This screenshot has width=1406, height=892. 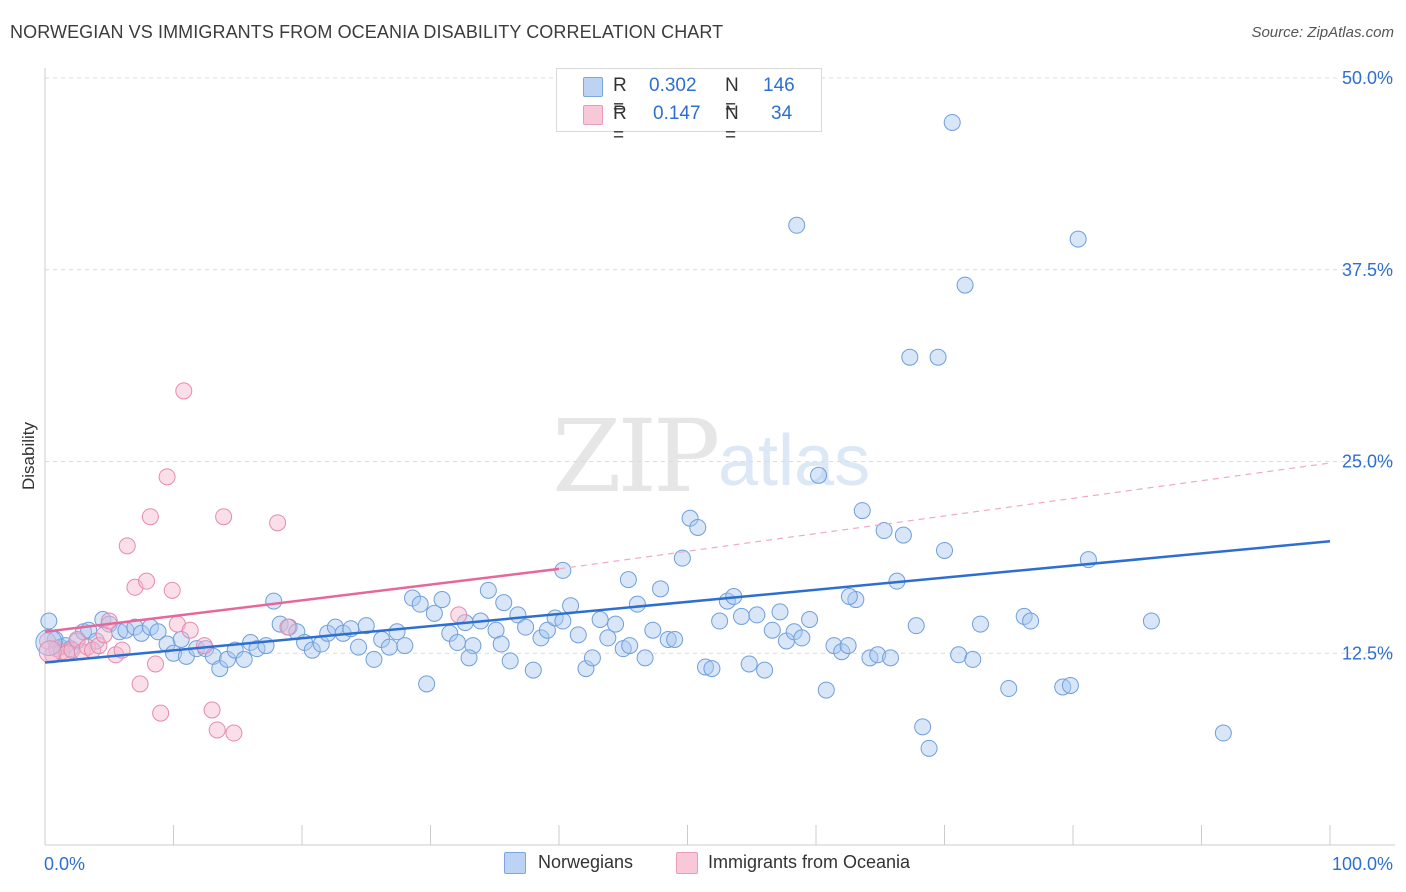 What do you see at coordinates (944, 516) in the screenshot?
I see `oceania-trendline-extension` at bounding box center [944, 516].